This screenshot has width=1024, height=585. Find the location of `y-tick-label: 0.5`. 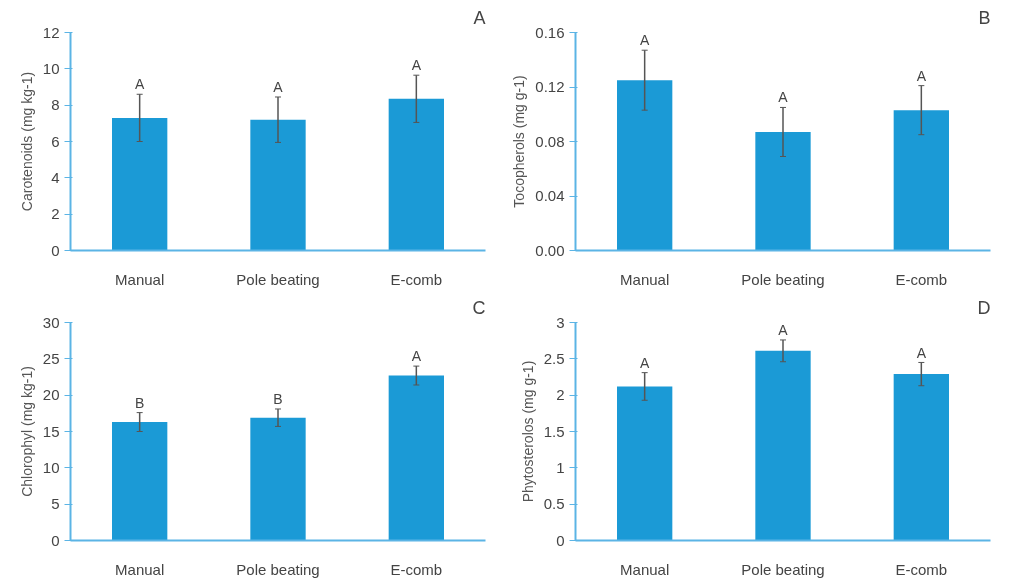

y-tick-label: 0.5 is located at coordinates (554, 504).